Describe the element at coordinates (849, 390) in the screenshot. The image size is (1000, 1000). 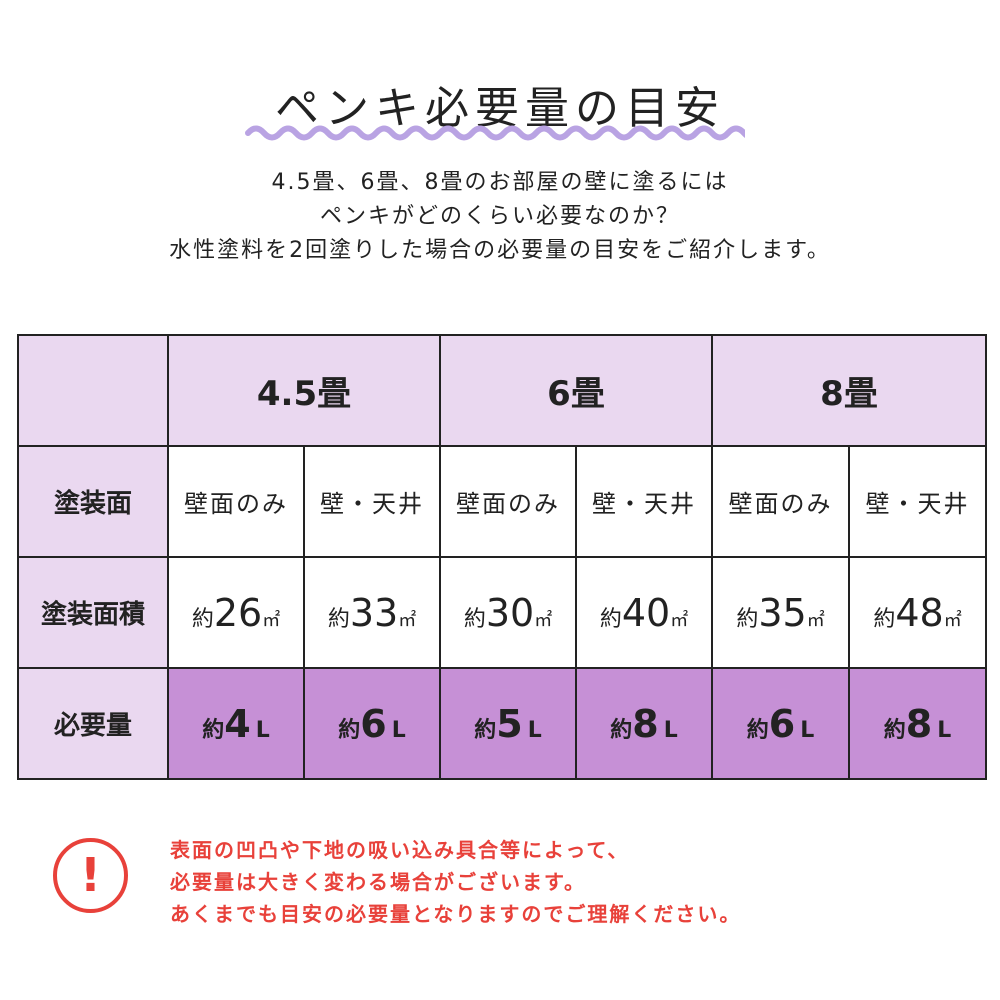
I see `room-header: 8畳` at that location.